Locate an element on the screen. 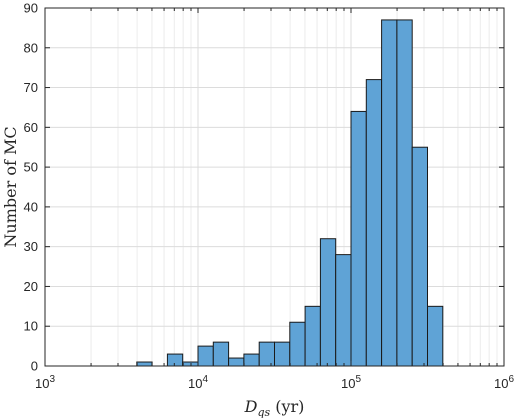 The image size is (520, 418). x-tick-label: 10⁴ is located at coordinates (198, 382).